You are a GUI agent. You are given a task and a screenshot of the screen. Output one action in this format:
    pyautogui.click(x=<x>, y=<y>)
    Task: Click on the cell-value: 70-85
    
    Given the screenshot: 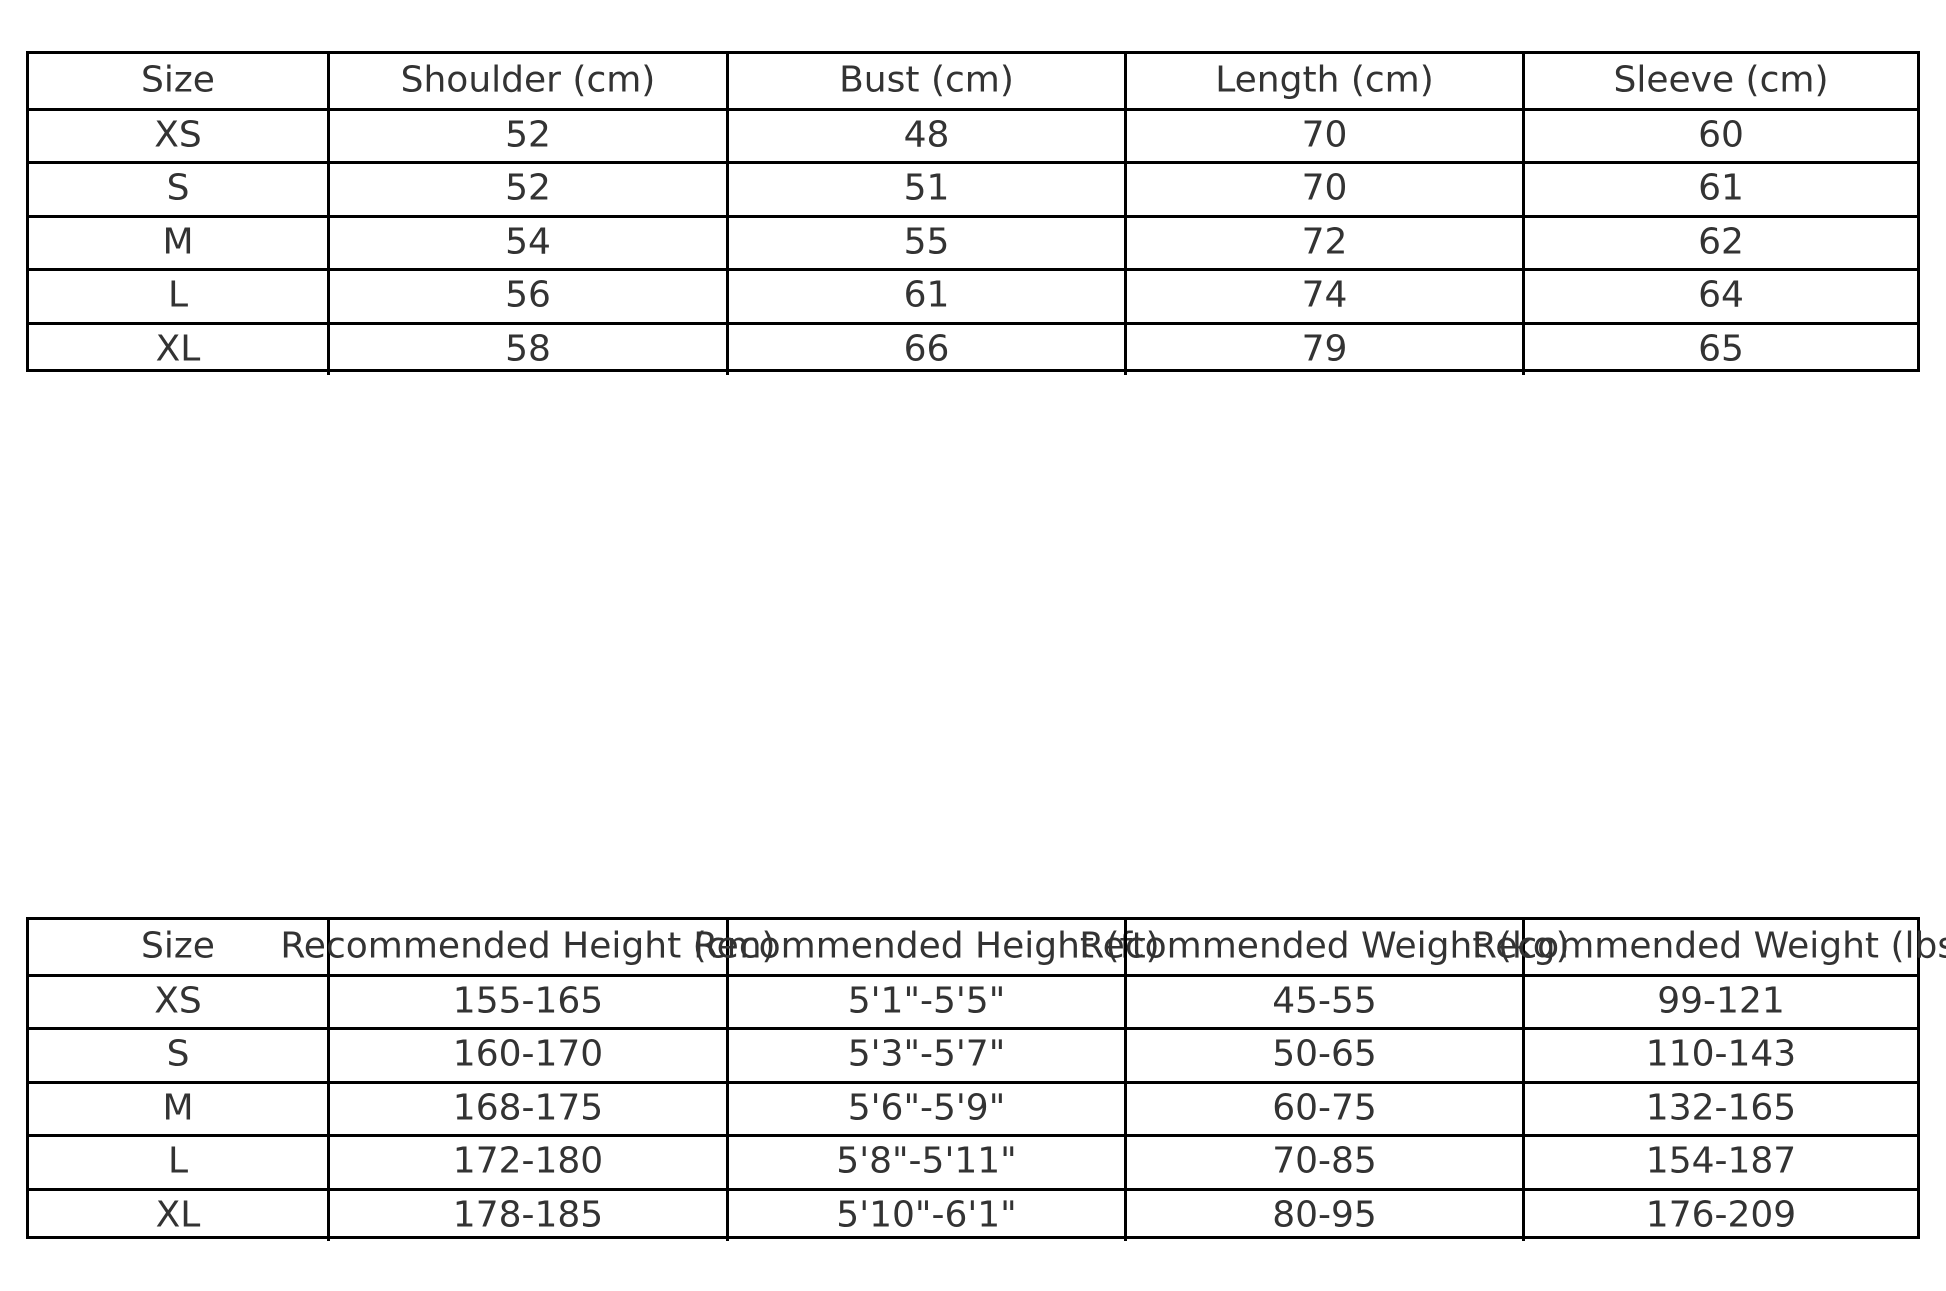 What is the action you would take?
    pyautogui.click(x=1324, y=1161)
    